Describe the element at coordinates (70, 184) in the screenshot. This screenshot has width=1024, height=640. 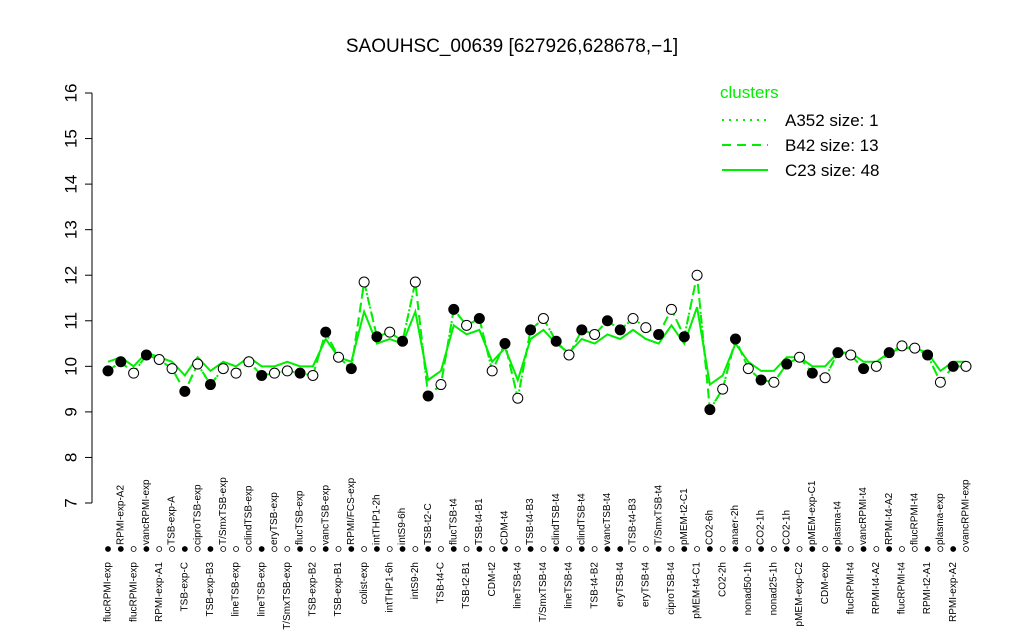
I see `y-tick-label: 14` at that location.